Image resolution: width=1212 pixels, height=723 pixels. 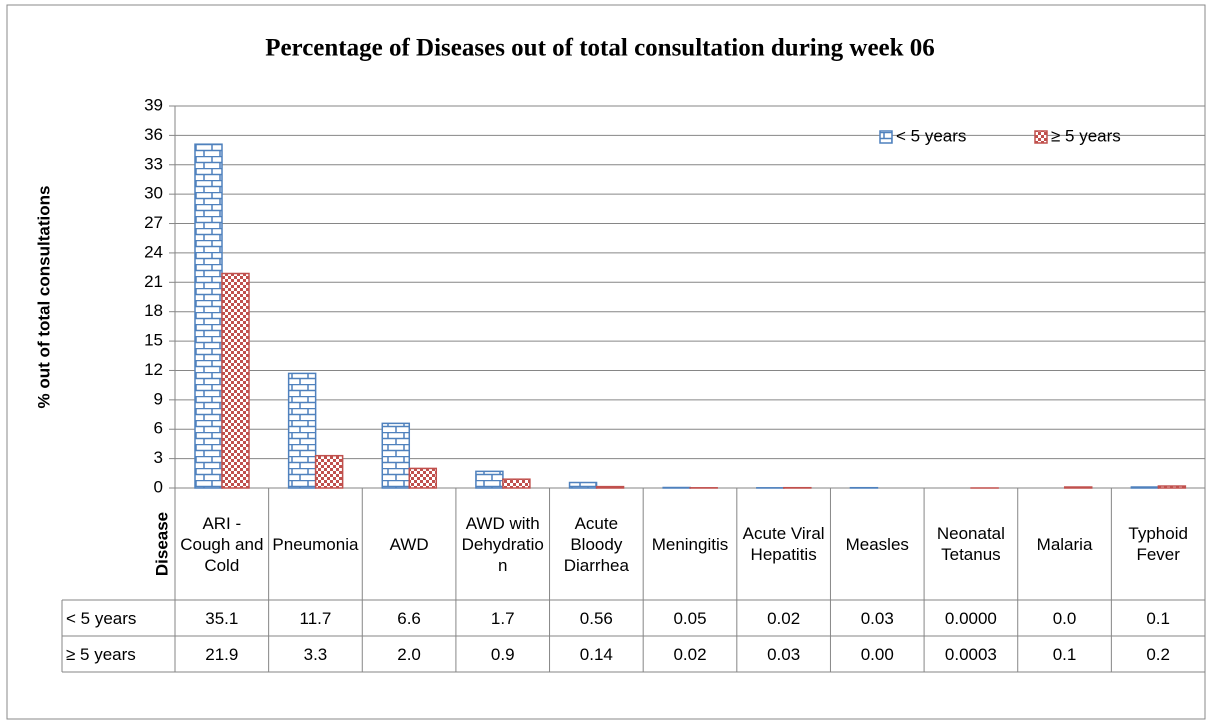 What do you see at coordinates (970, 544) in the screenshot?
I see `category-label: Neonatal Tetanus` at bounding box center [970, 544].